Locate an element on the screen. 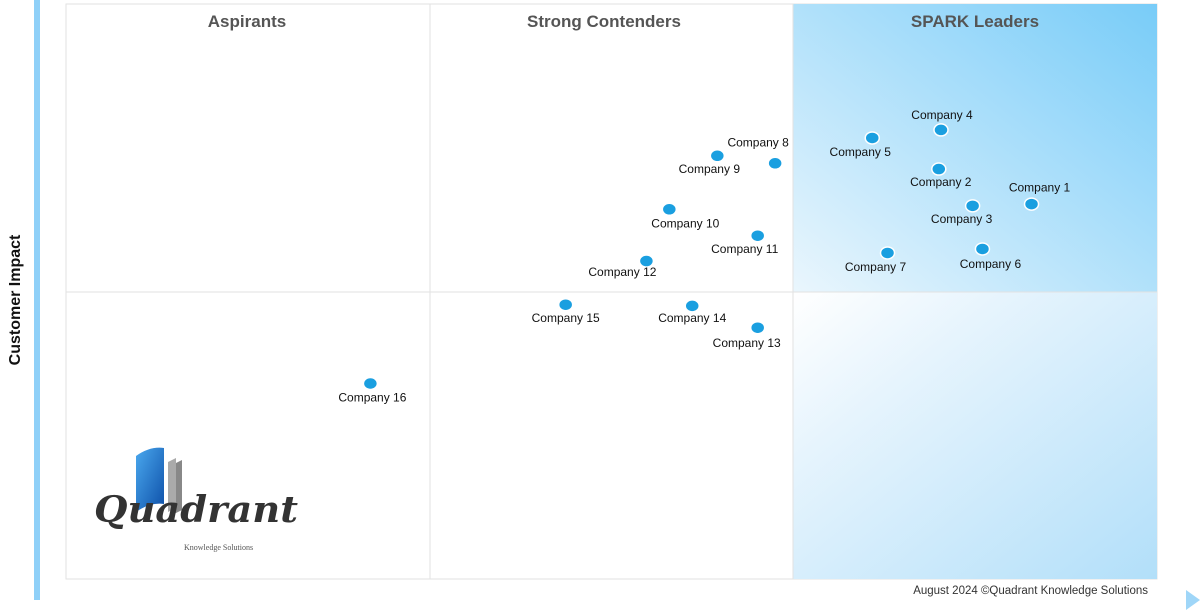 Image resolution: width=1200 pixels, height=610 pixels. quadrant-label-strong-contenders: Strong Contenders is located at coordinates (604, 21).